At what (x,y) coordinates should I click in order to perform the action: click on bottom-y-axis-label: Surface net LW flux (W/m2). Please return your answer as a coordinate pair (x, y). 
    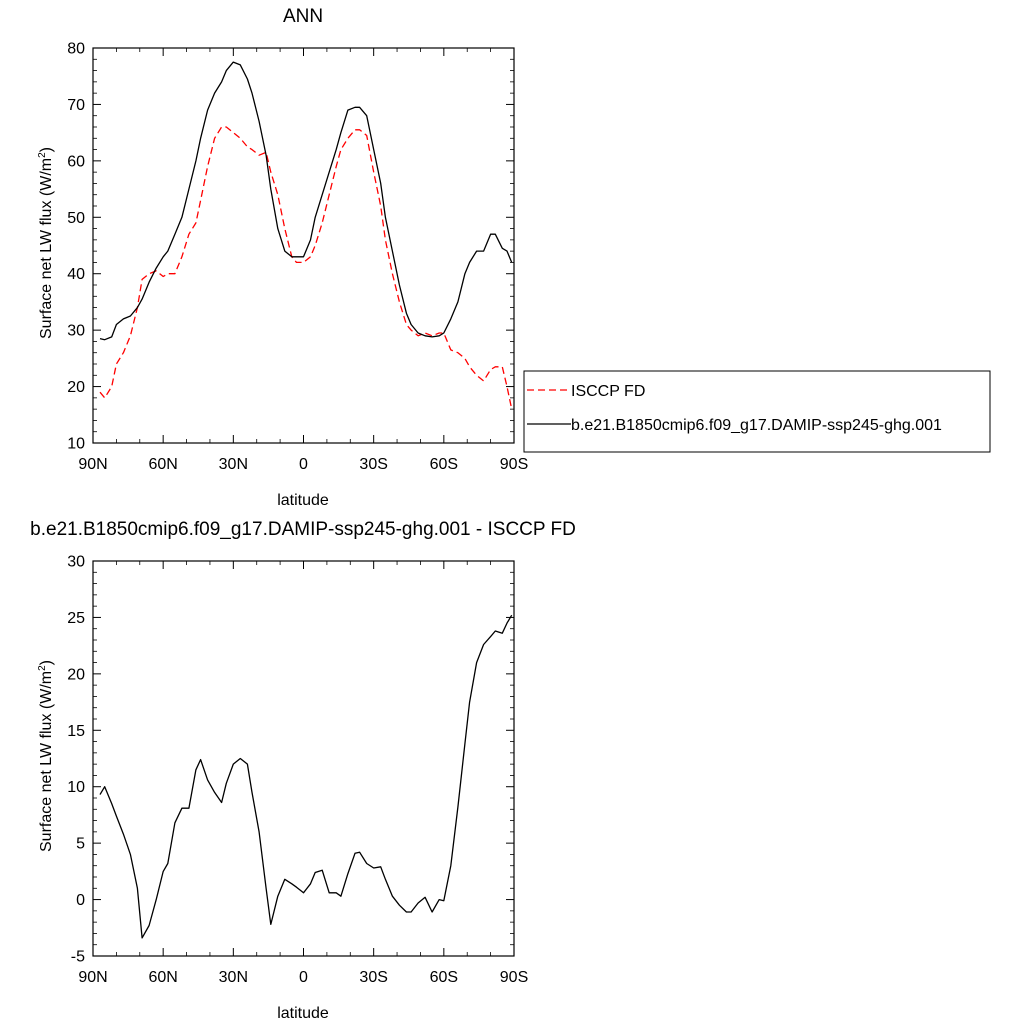
    Looking at the image, I should click on (46, 756).